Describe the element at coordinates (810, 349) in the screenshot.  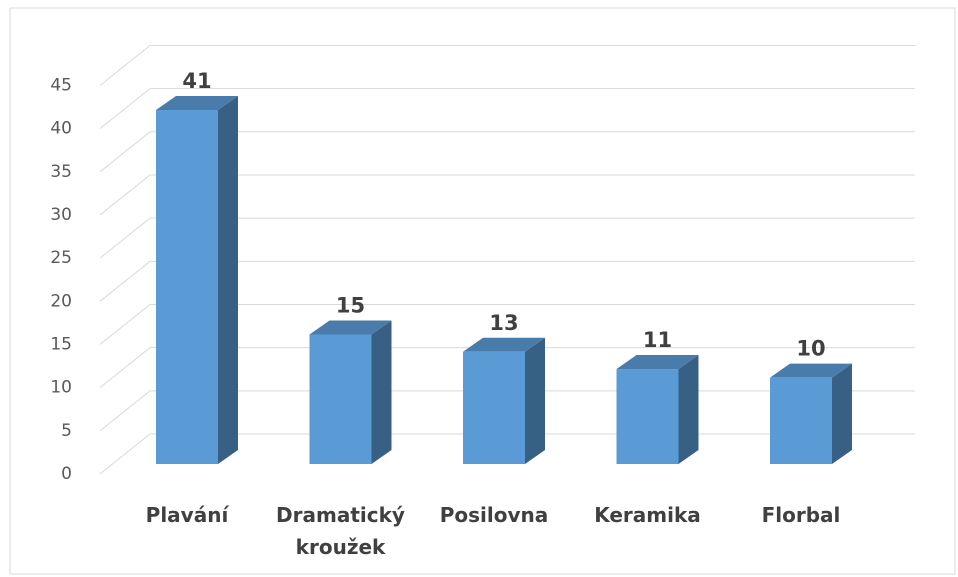
I see `data-label: 10` at that location.